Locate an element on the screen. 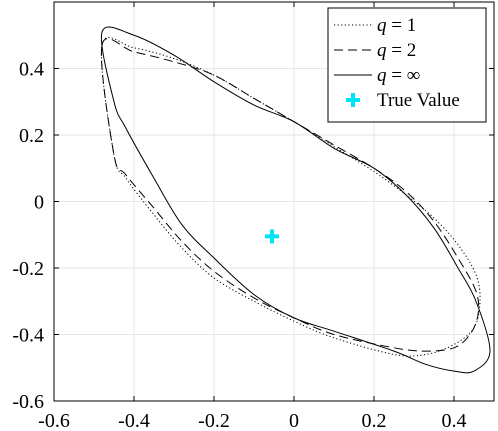 This screenshot has height=431, width=498. x-tick-label: -0.4 is located at coordinates (134, 420).